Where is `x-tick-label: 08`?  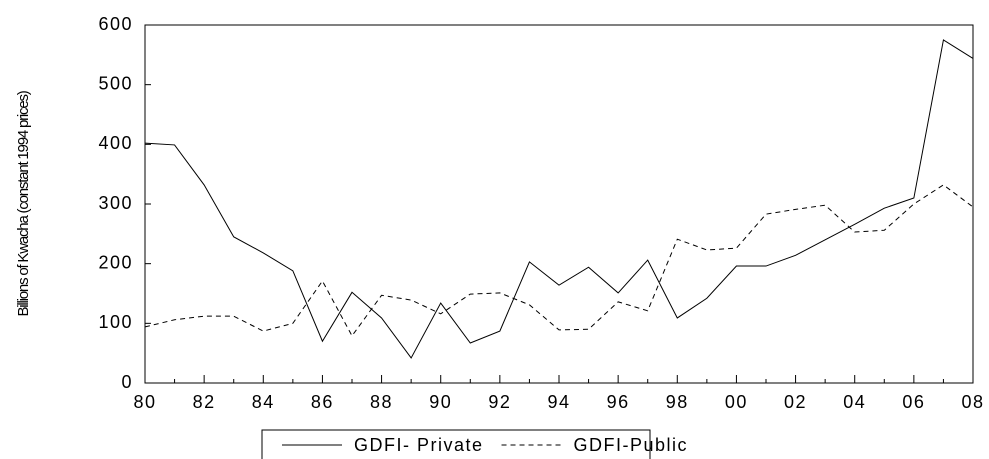
x-tick-label: 08 is located at coordinates (972, 402).